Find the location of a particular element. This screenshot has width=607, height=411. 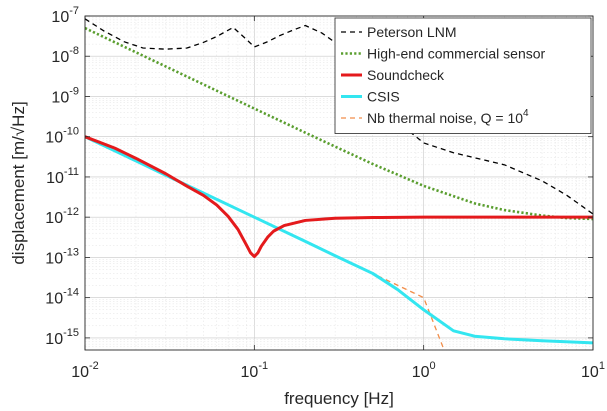

y-tick-label: 10⁻⁸ is located at coordinates (65, 55).